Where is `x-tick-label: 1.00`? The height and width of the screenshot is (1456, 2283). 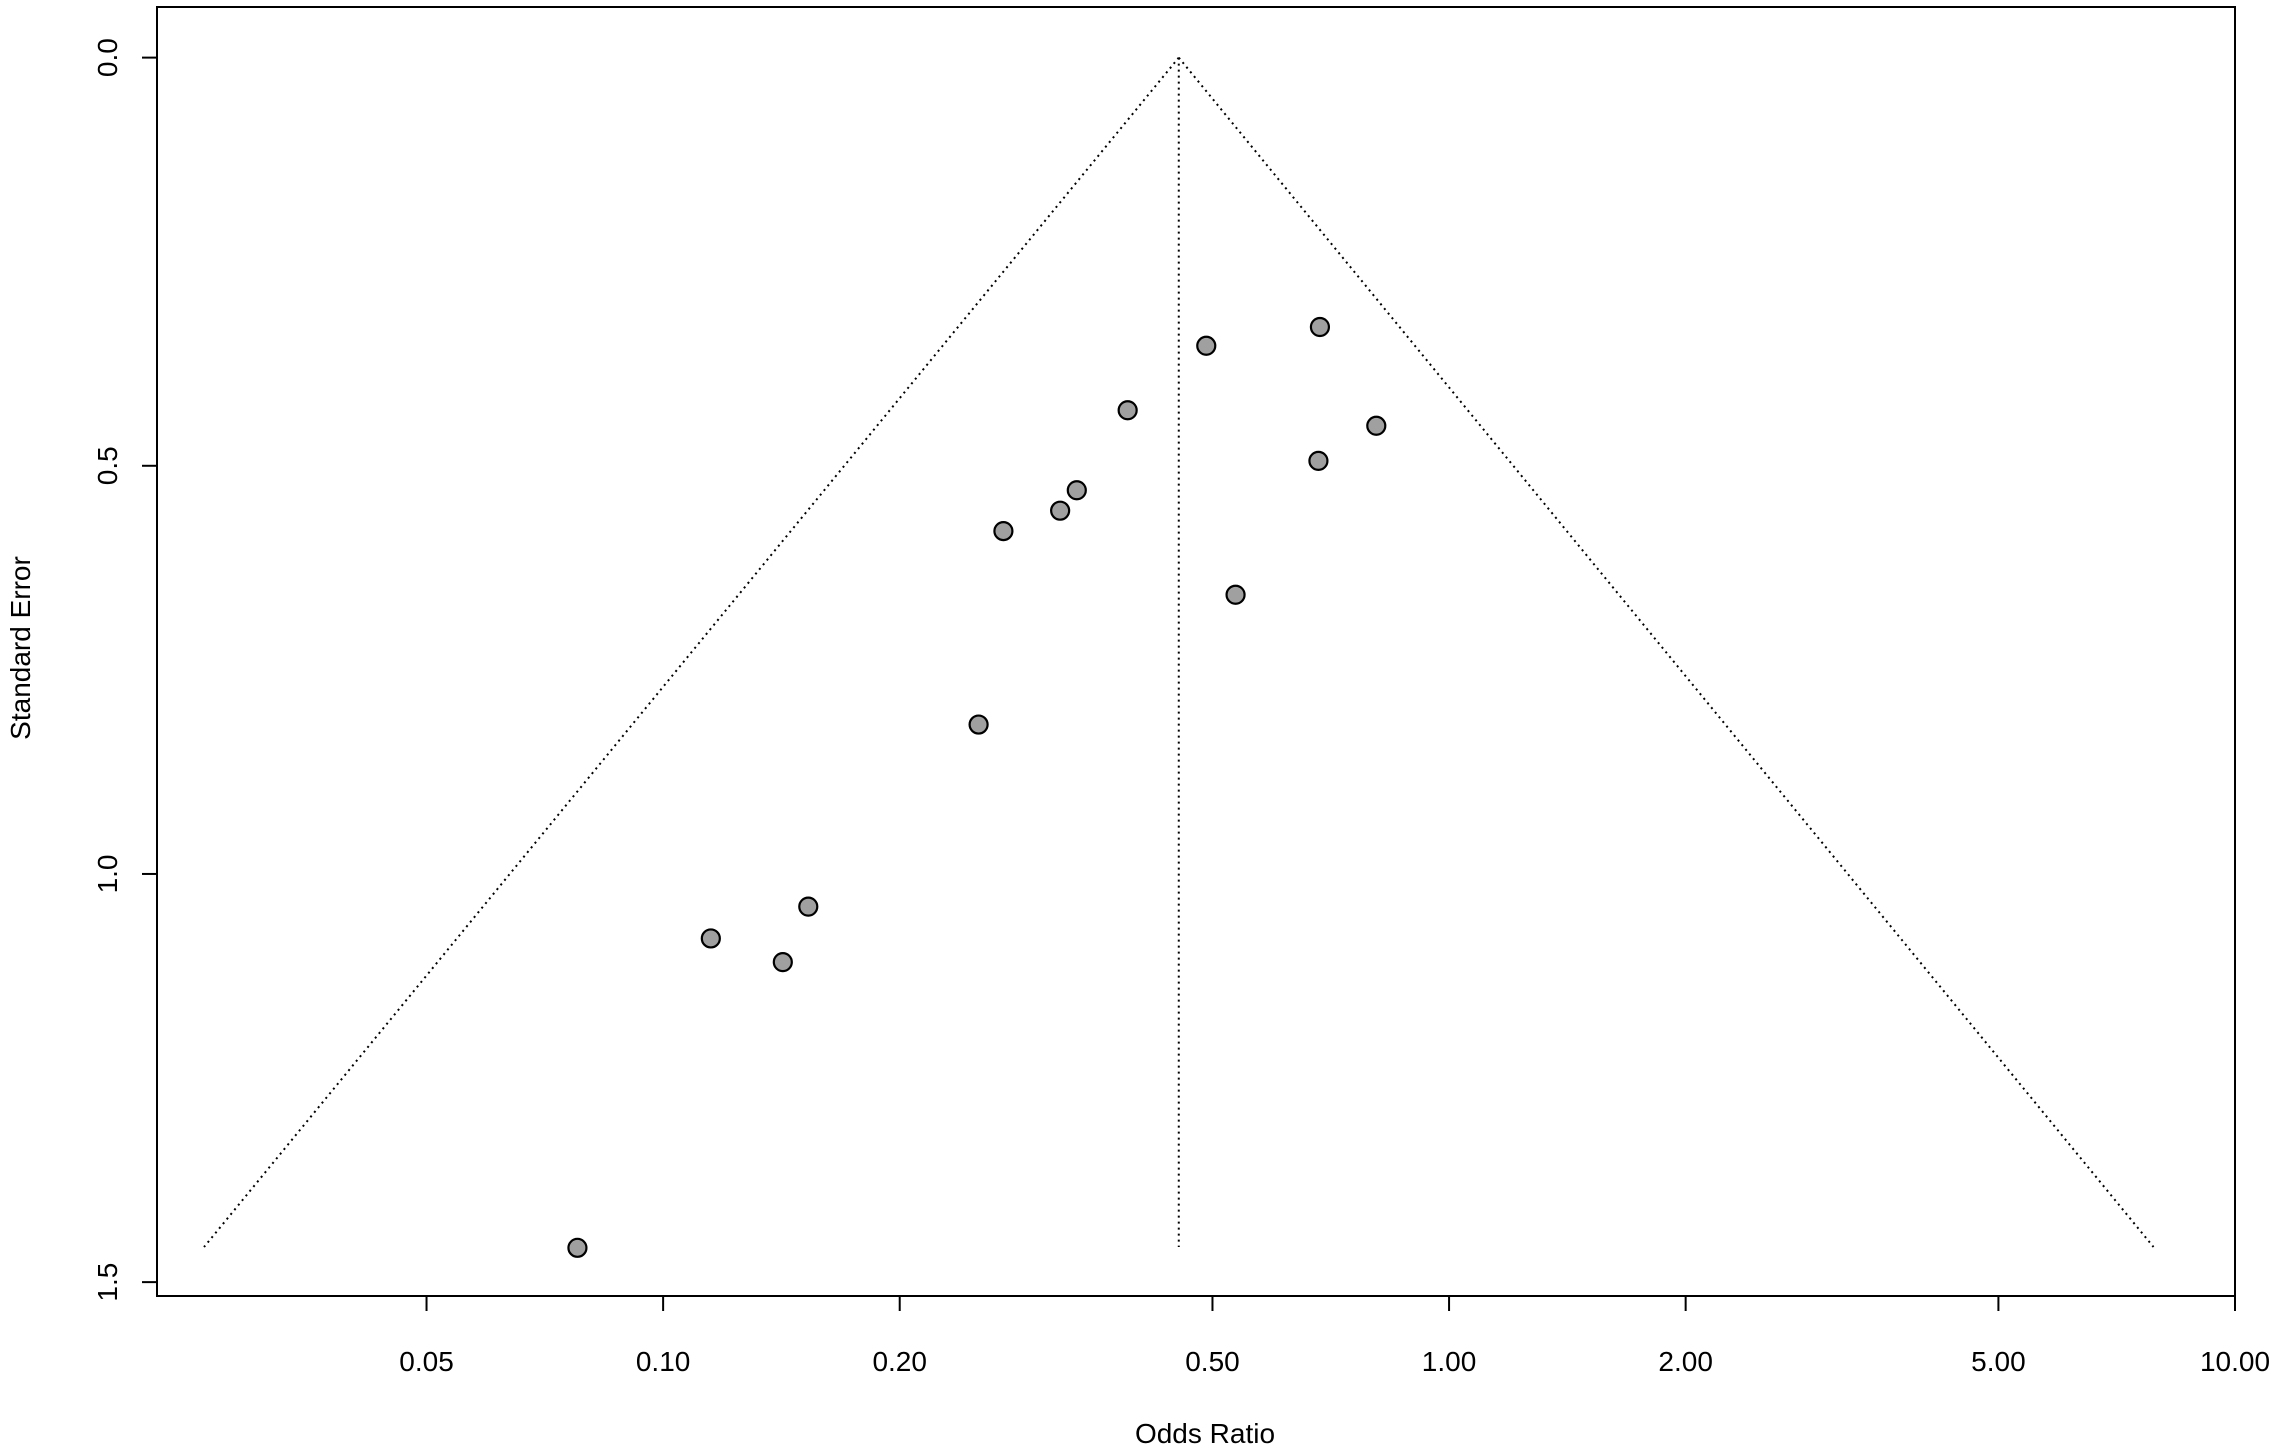 x-tick-label: 1.00 is located at coordinates (1449, 1361).